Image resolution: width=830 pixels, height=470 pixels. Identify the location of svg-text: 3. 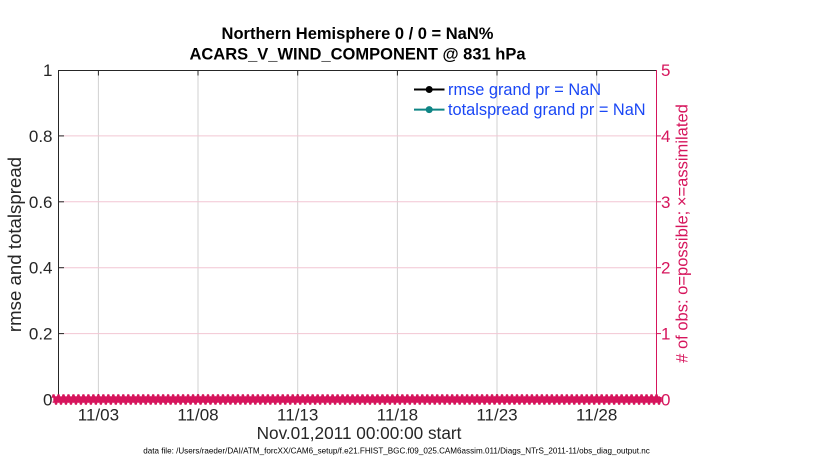
(665, 202).